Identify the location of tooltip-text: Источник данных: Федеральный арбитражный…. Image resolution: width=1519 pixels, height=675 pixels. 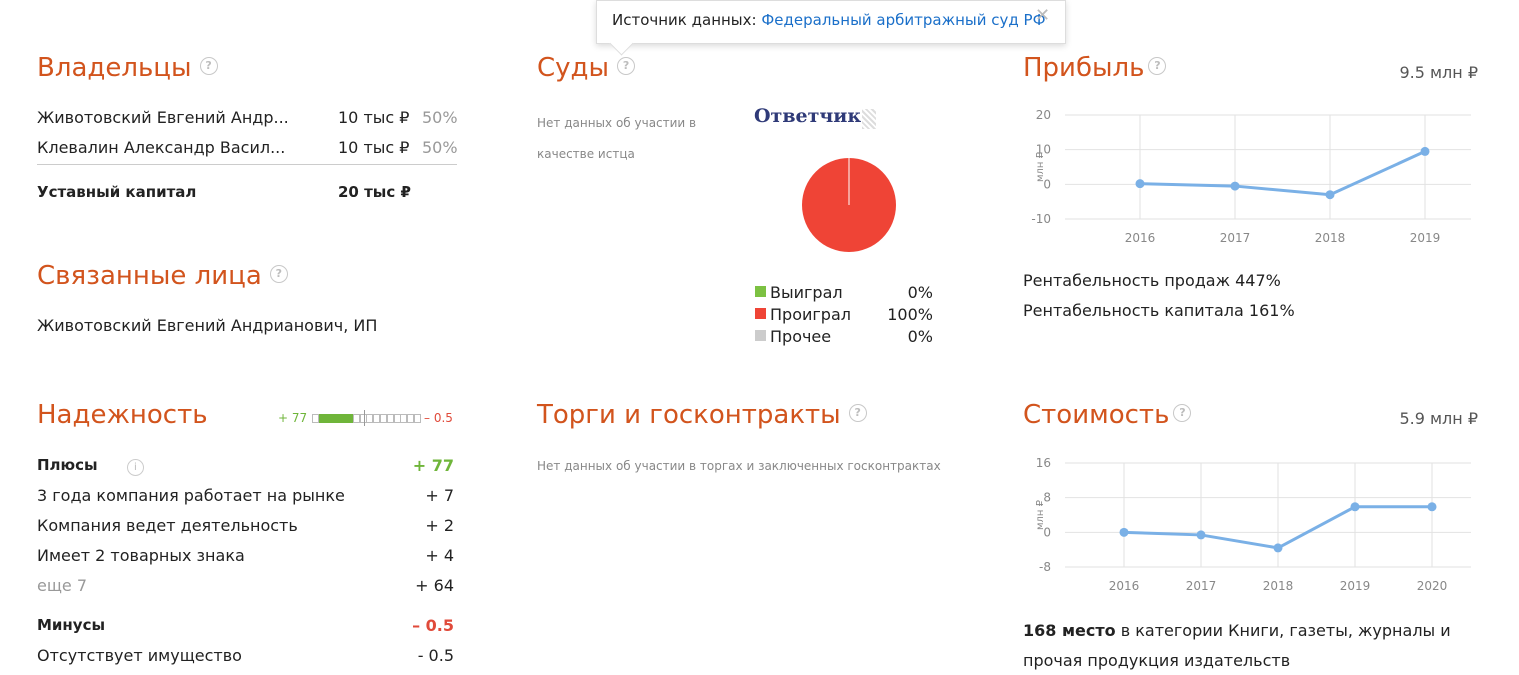
(829, 20).